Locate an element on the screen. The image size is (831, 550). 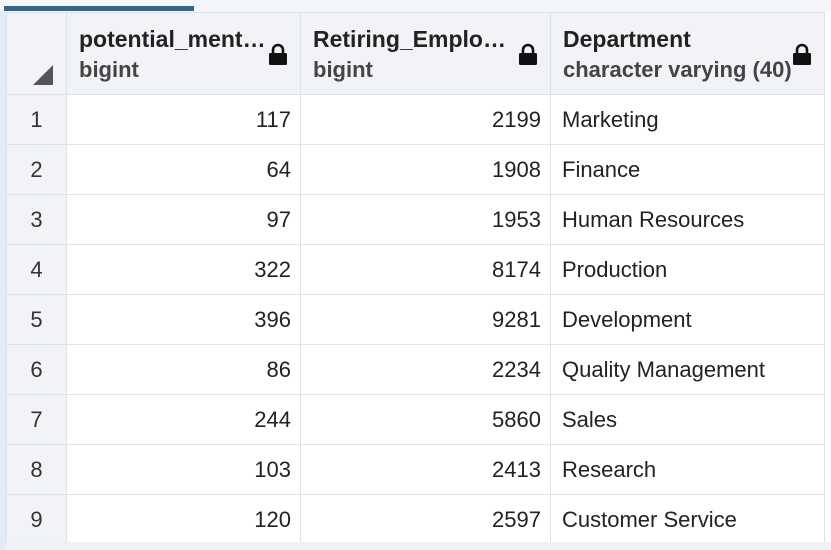
horizontal-scrollbar-track is located at coordinates (418, 546).